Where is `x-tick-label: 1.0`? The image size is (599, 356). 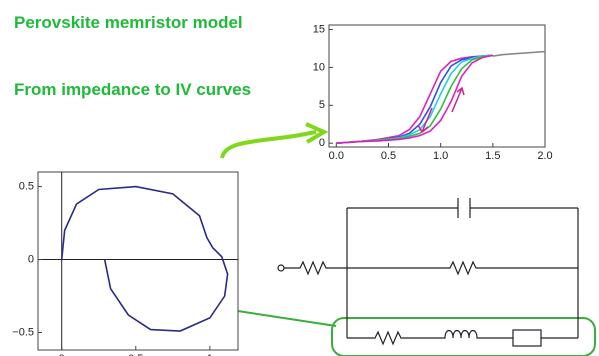
x-tick-label: 1.0 is located at coordinates (440, 156).